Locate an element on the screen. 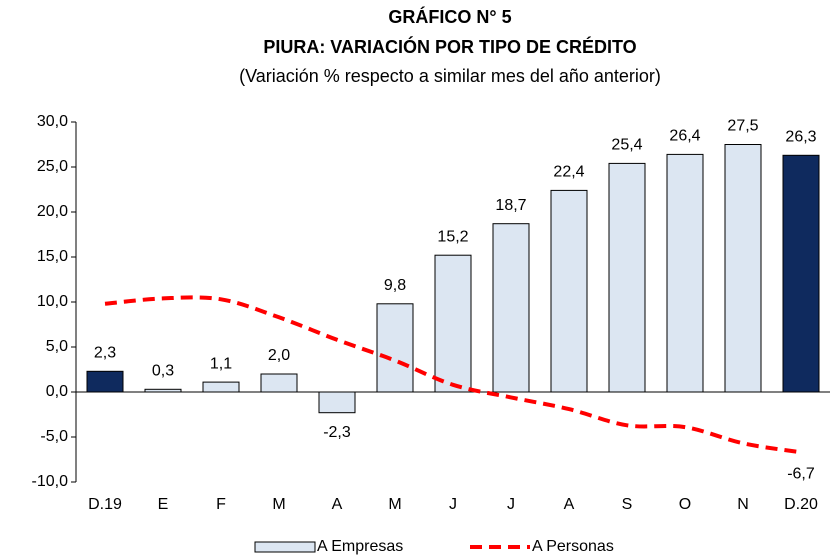 The width and height of the screenshot is (839, 558). data-label: 9,8 is located at coordinates (395, 285).